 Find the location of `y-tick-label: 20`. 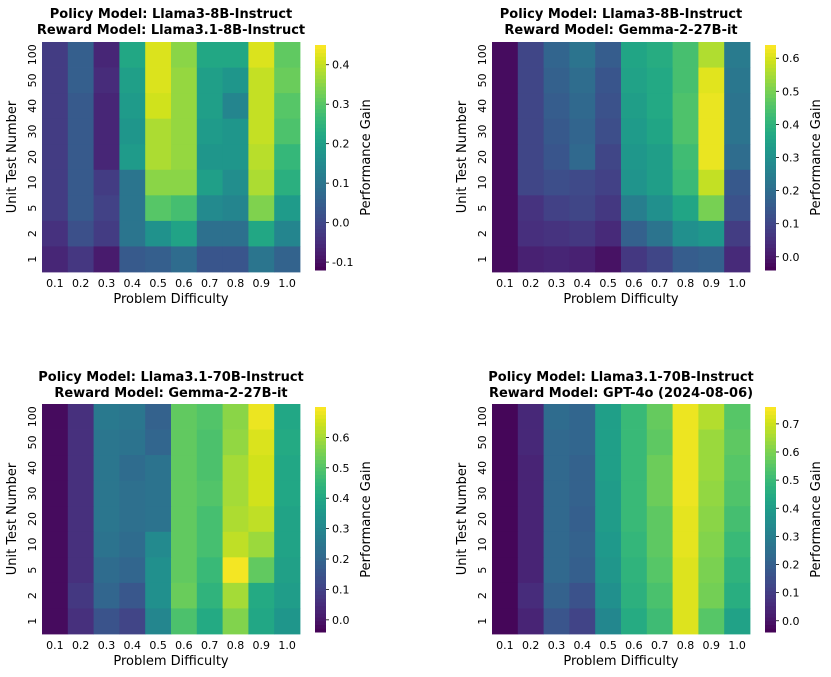

y-tick-label: 20 is located at coordinates (482, 519).